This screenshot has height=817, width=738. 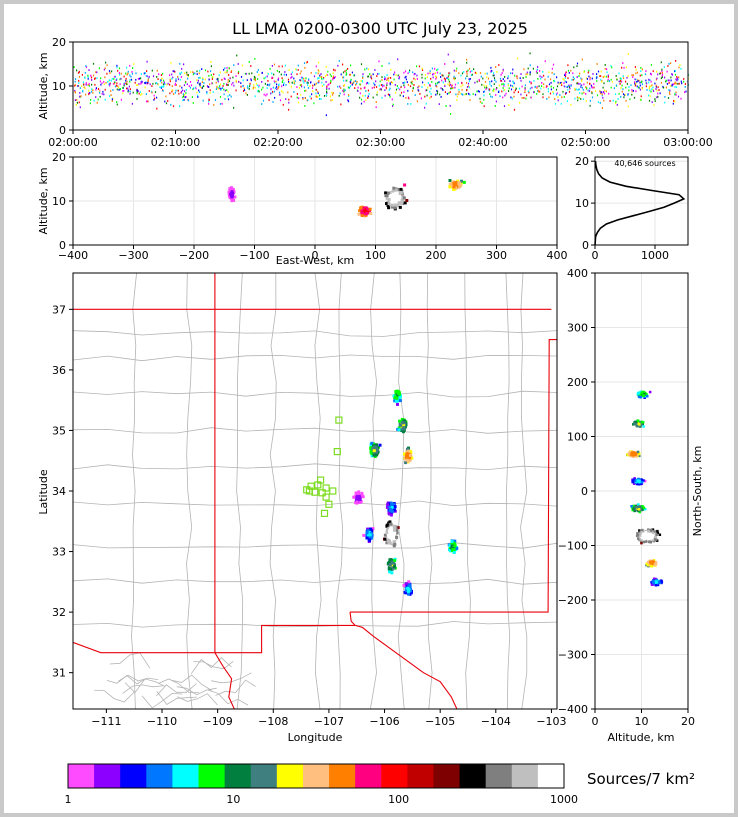 What do you see at coordinates (496, 721) in the screenshot?
I see `longitude-tick-label: −104` at bounding box center [496, 721].